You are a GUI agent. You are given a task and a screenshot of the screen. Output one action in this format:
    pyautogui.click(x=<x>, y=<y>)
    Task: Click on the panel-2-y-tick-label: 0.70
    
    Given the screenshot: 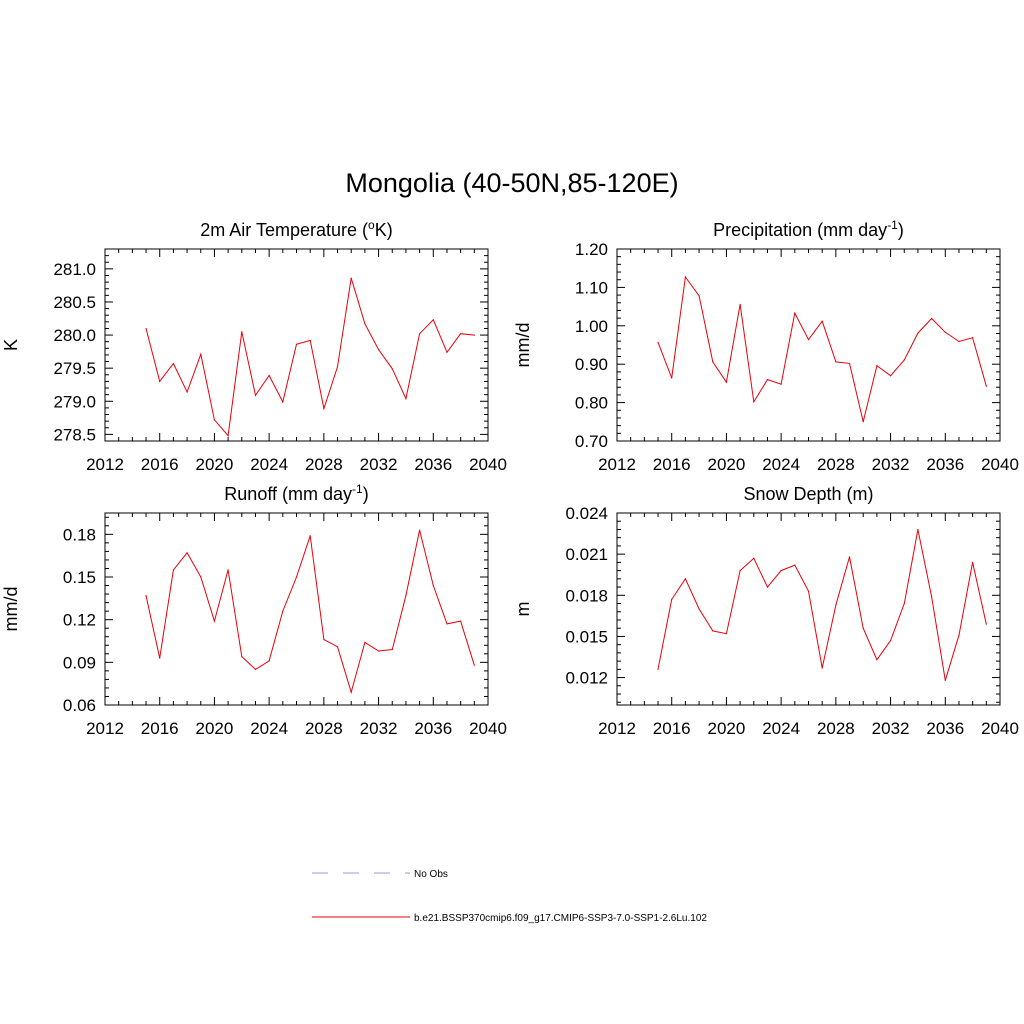 What is the action you would take?
    pyautogui.click(x=591, y=441)
    